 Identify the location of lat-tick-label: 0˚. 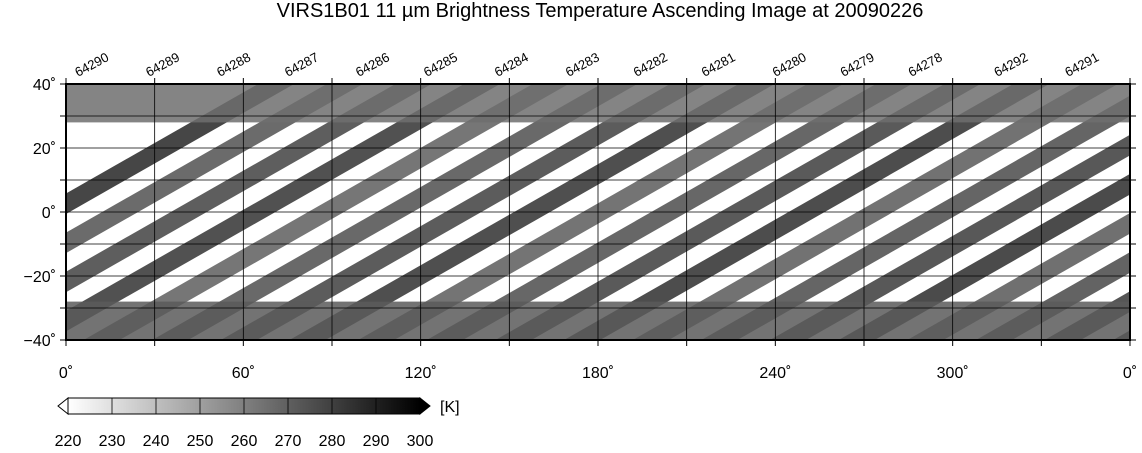
(49, 213).